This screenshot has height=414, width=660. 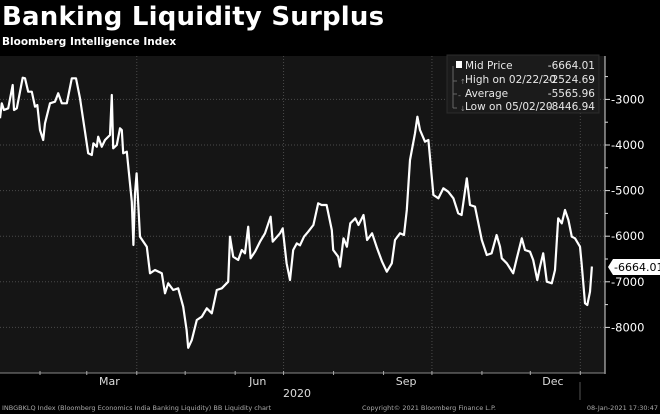 What do you see at coordinates (624, 205) in the screenshot?
I see `y-axis-ticks: -3000 -4000 -5000 -6000 -7000 -8000` at bounding box center [624, 205].